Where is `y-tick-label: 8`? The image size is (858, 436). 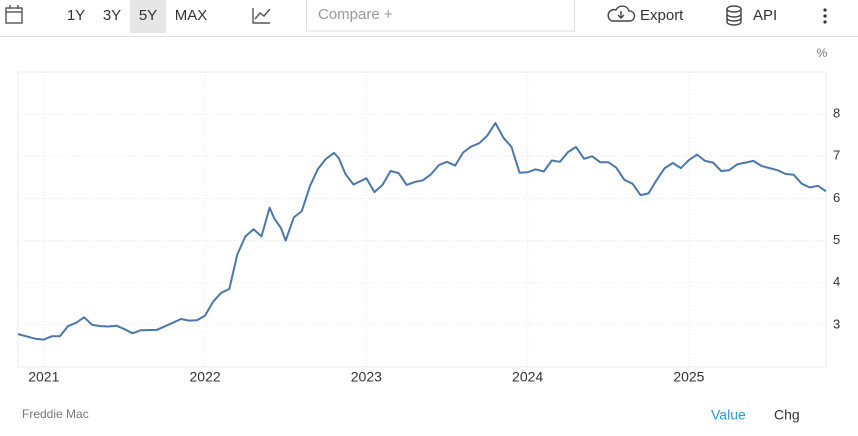
y-tick-label: 8 is located at coordinates (836, 113).